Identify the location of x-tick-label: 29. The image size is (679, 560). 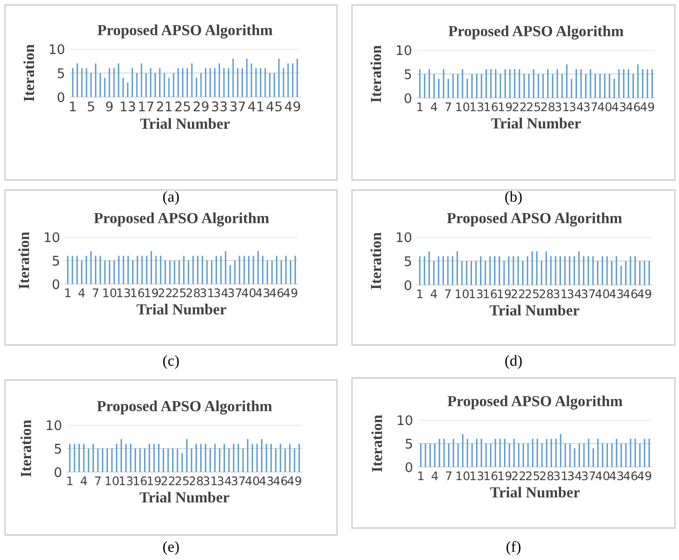
(201, 106).